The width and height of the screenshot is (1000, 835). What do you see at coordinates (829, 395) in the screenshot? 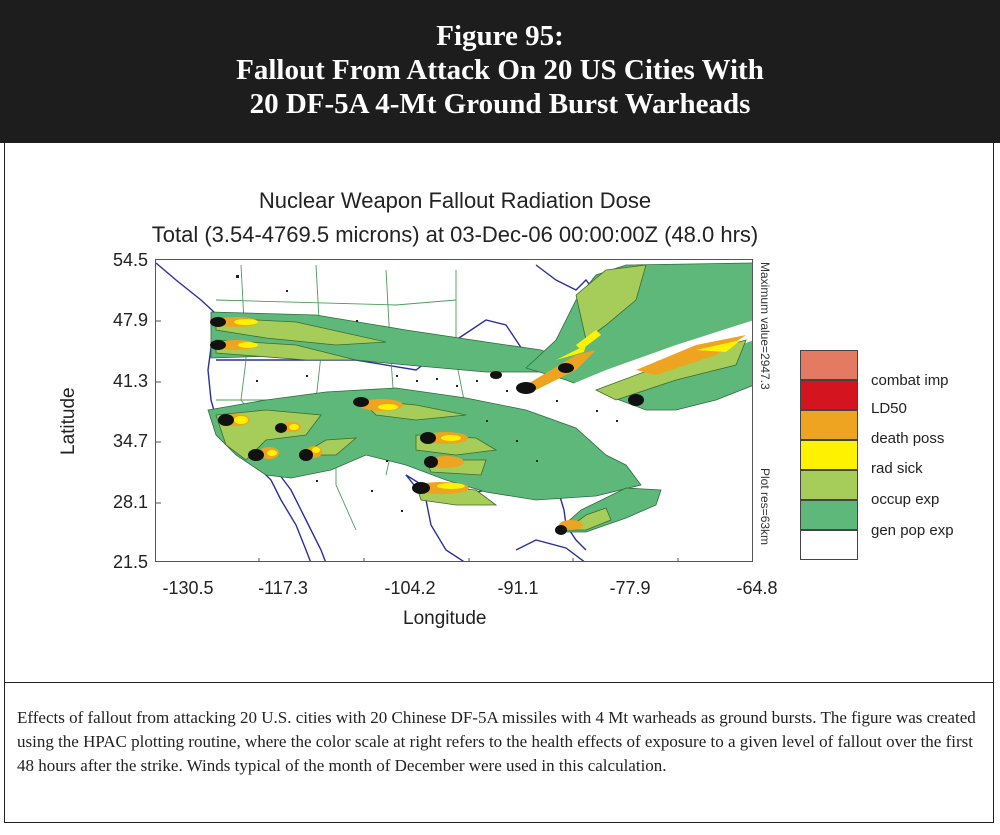
I see `legend-swatch-ld50` at bounding box center [829, 395].